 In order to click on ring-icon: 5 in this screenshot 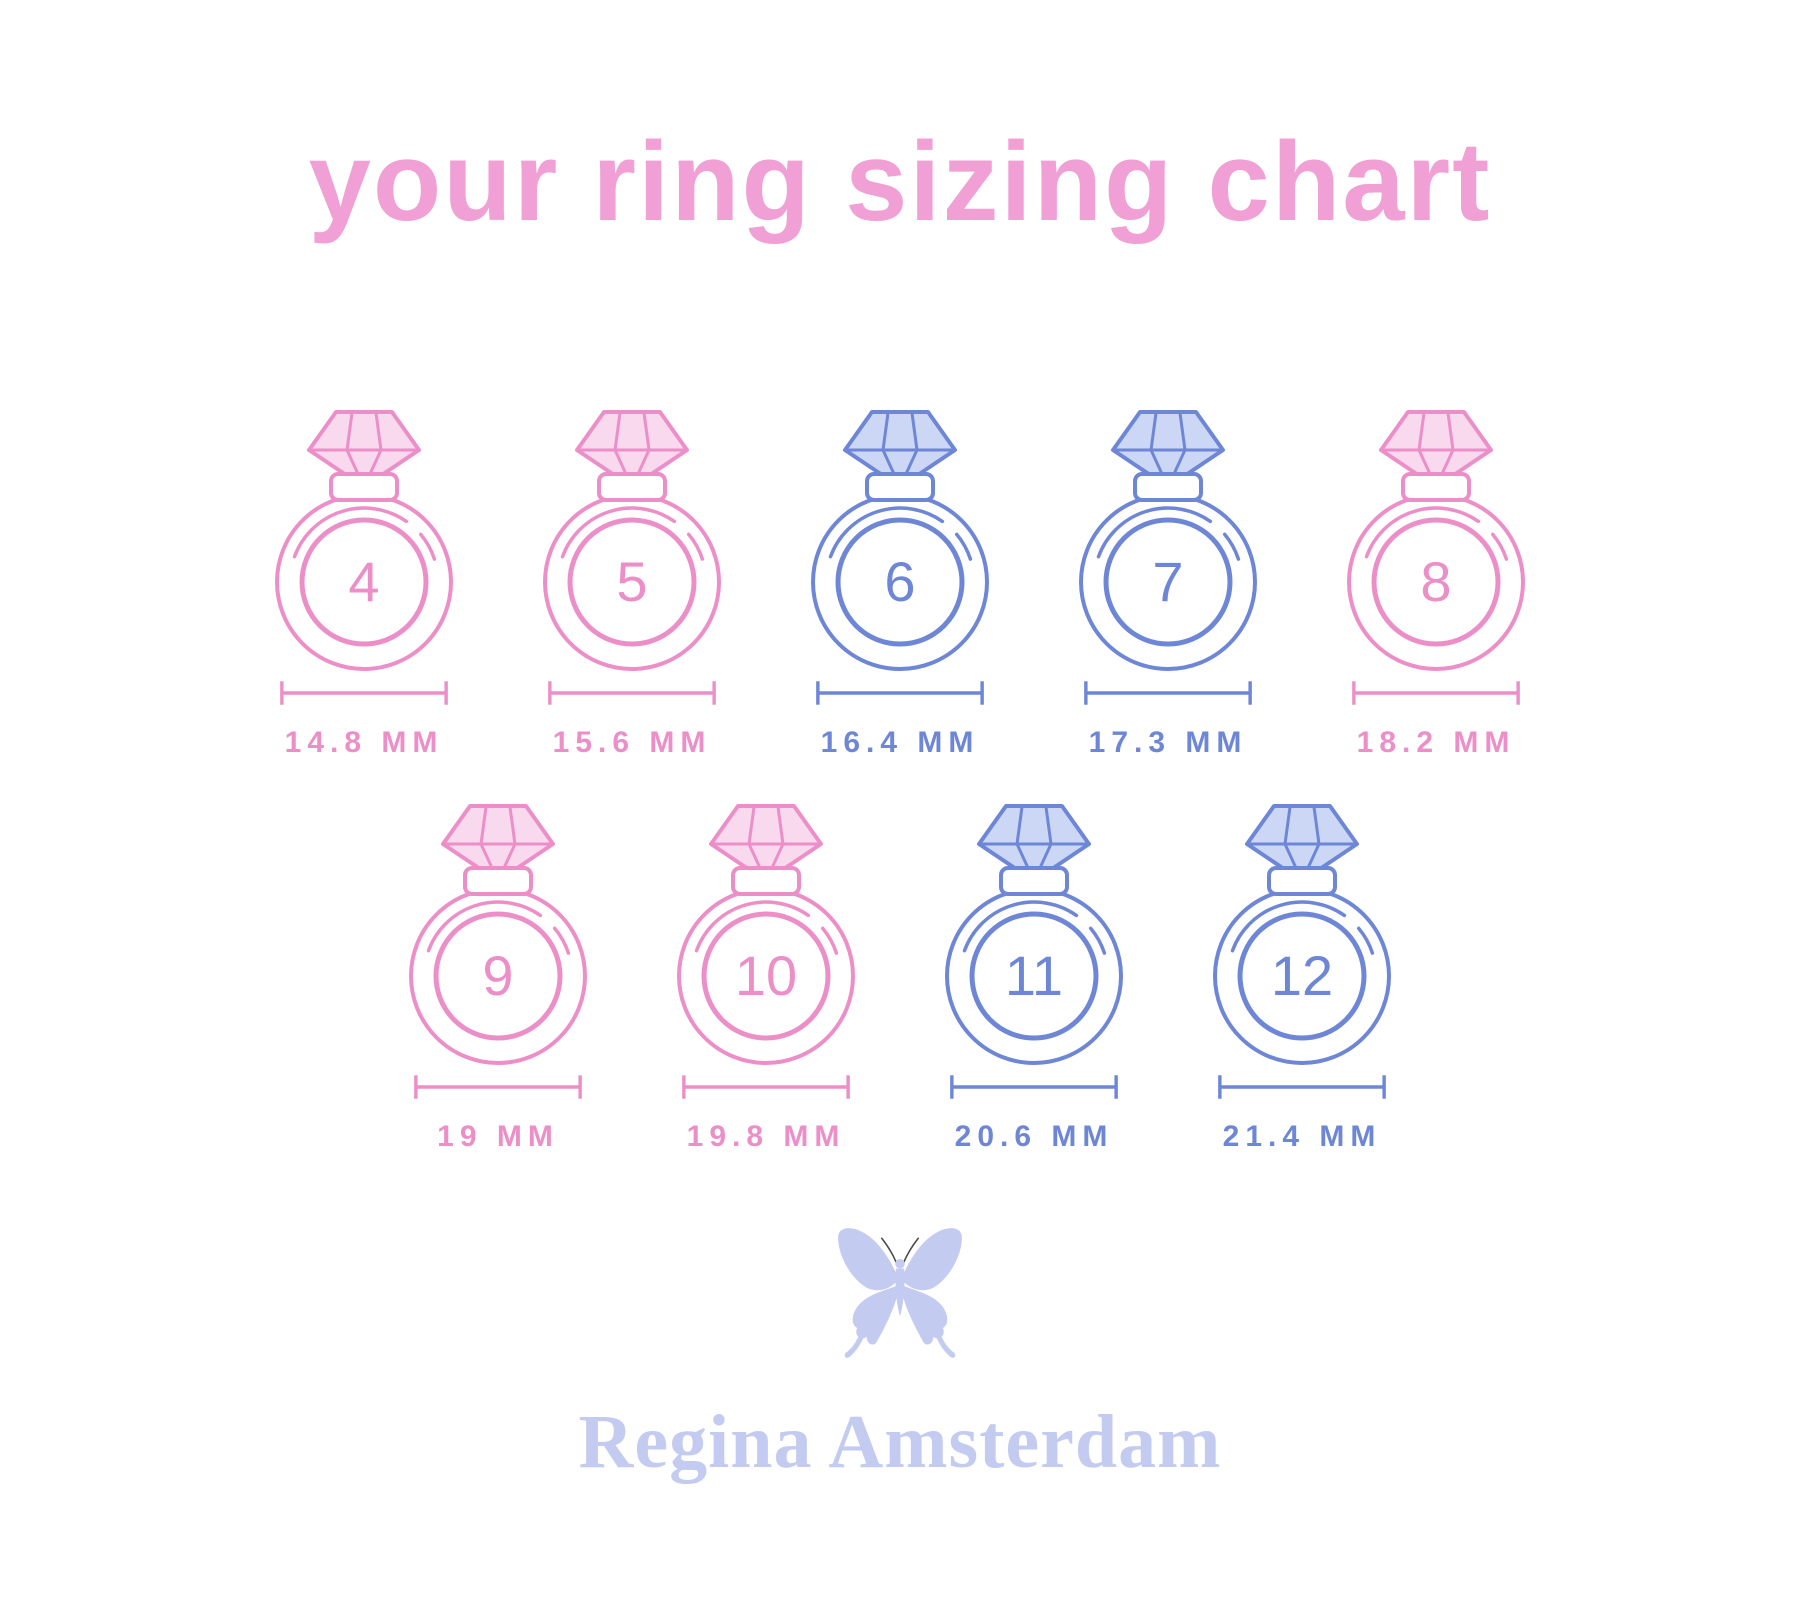, I will do `click(632, 540)`.